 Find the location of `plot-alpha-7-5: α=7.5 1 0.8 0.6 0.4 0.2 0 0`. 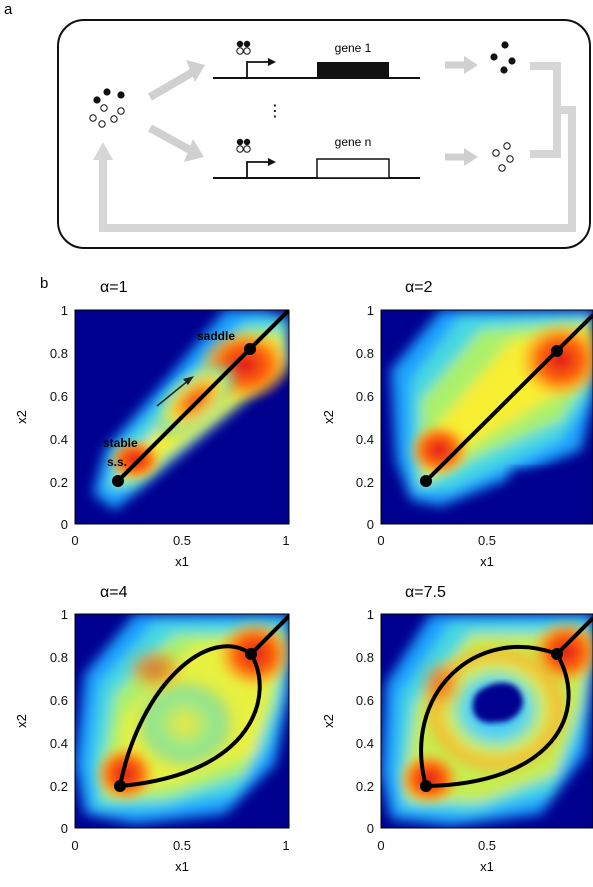

plot-alpha-7-5: α=7.5 1 0.8 0.6 0.4 0.2 0 0 is located at coordinates (457, 729).